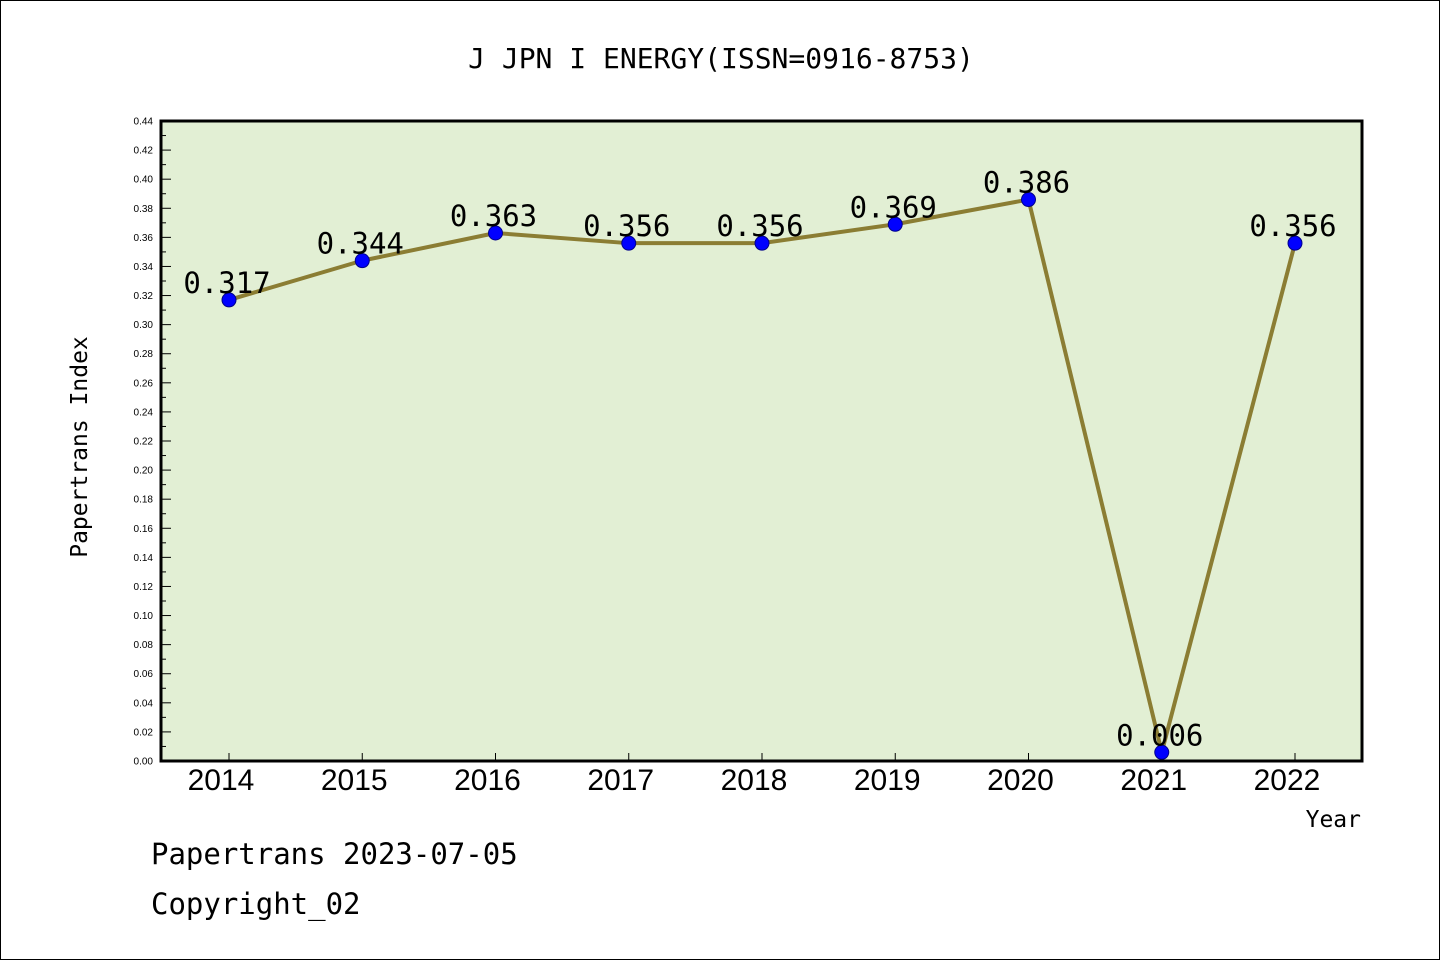  Describe the element at coordinates (144, 209) in the screenshot. I see `y-tick-label: 0.38` at that location.